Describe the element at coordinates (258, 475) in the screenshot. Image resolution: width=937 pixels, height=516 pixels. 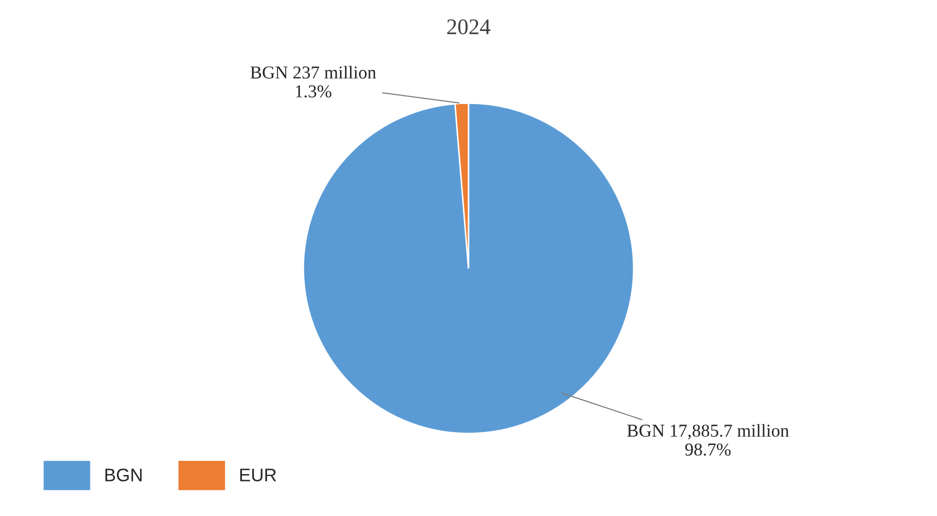
I see `legend-label: EUR` at that location.